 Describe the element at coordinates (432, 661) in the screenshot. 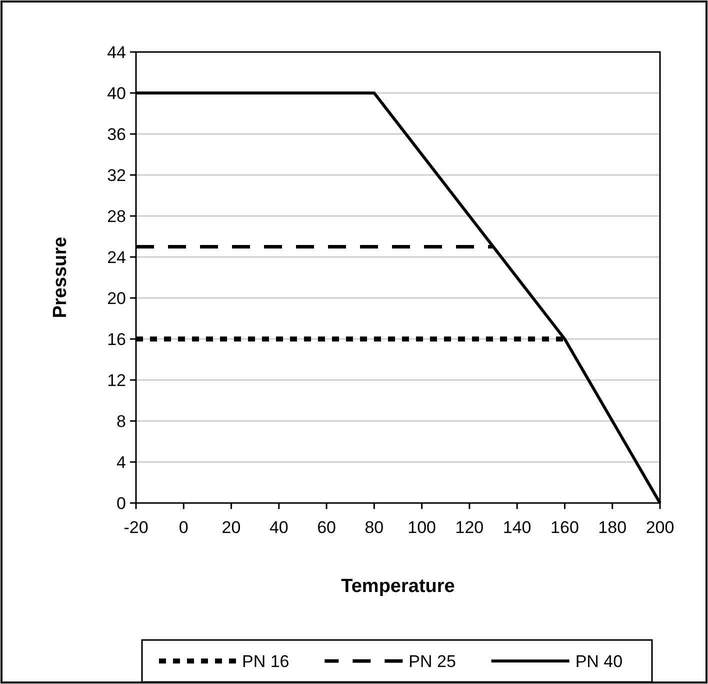

I see `legend-label: PN 25` at that location.